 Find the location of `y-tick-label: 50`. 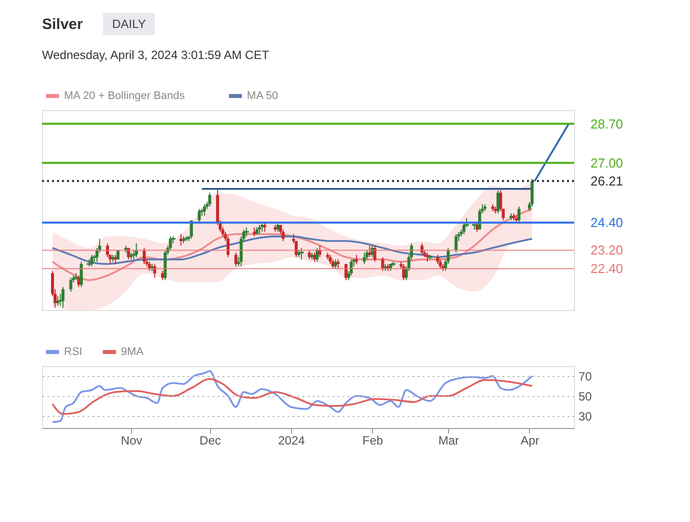

y-tick-label: 50 is located at coordinates (585, 397).